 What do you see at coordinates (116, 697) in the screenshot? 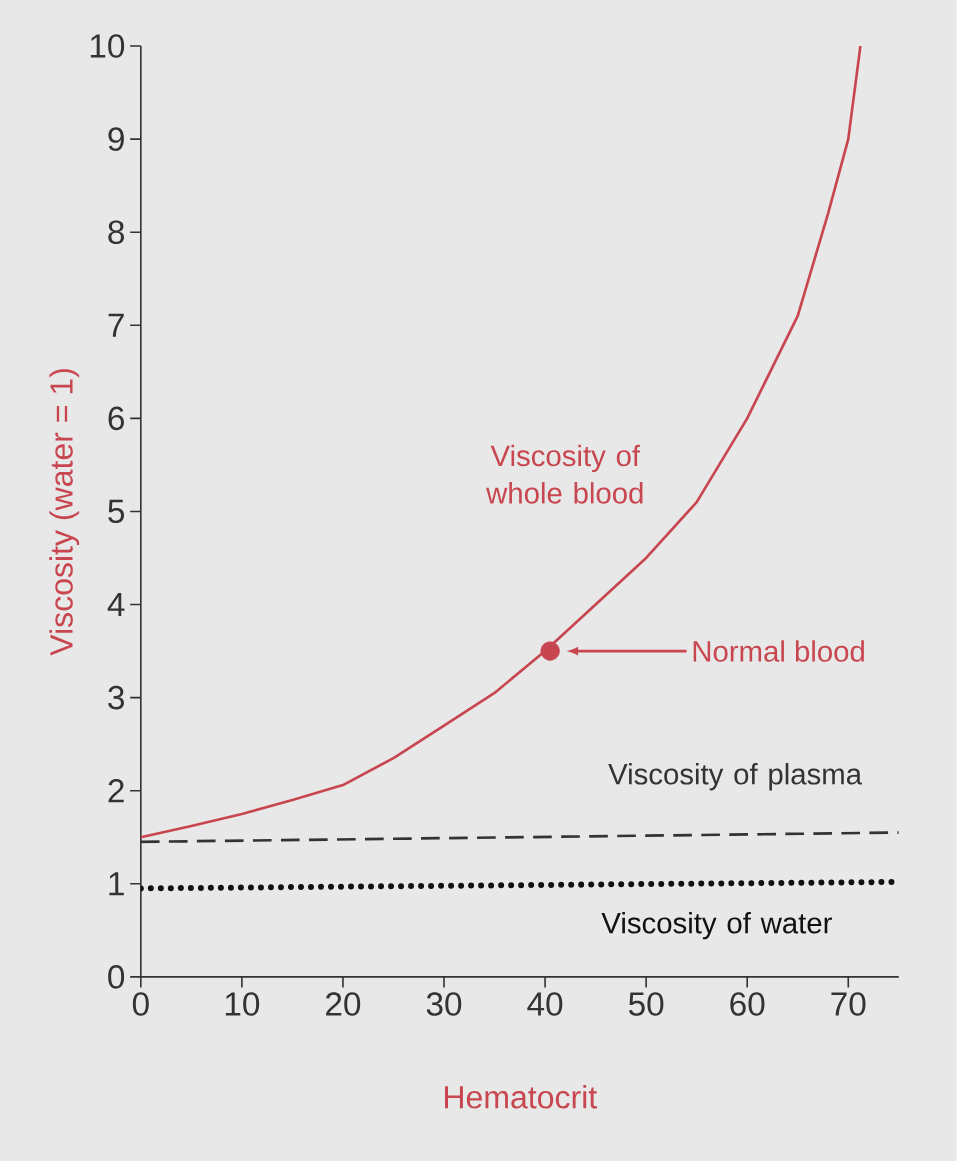
I see `y-tick-label: 3` at bounding box center [116, 697].